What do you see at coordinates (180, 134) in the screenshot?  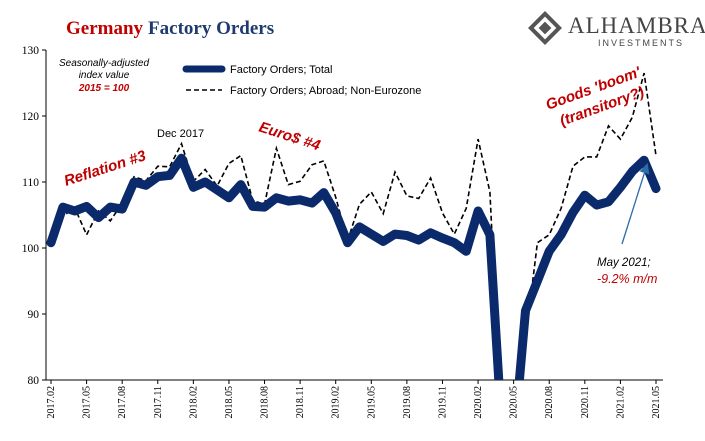 I see `annotation-dec2017: Dec 2017` at bounding box center [180, 134].